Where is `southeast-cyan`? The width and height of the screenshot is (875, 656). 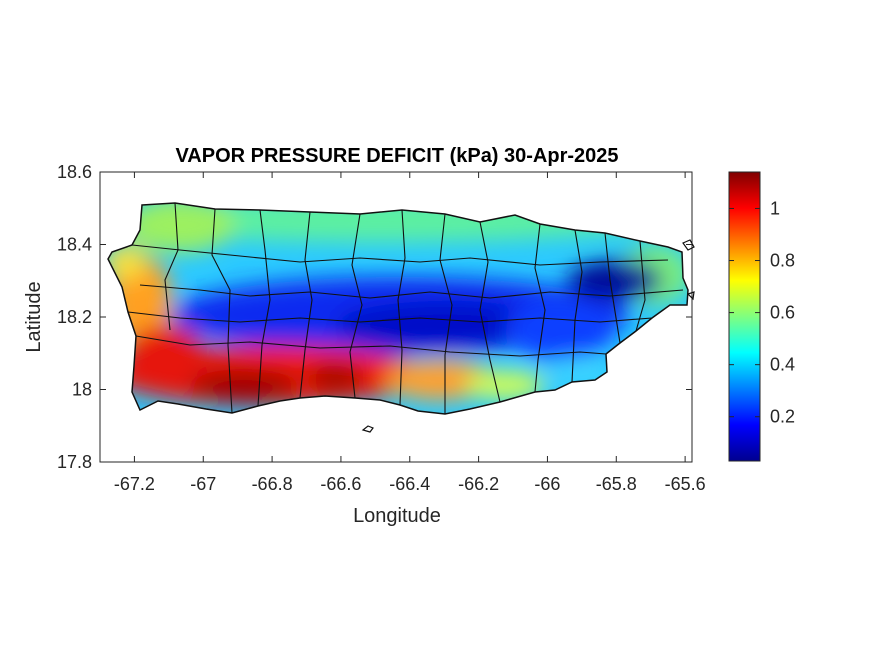
southeast-cyan is located at coordinates (580, 370).